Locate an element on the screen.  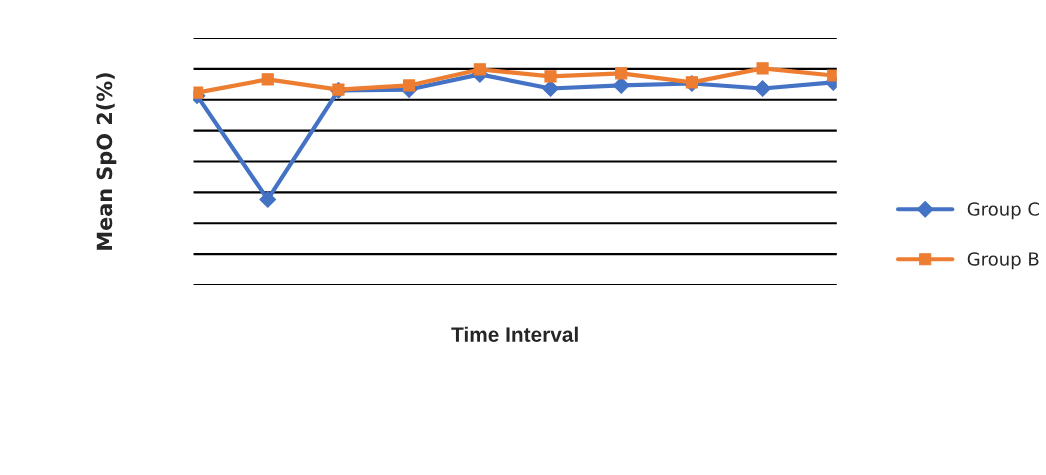
x-axis-title: Time Interval is located at coordinates (514, 334).